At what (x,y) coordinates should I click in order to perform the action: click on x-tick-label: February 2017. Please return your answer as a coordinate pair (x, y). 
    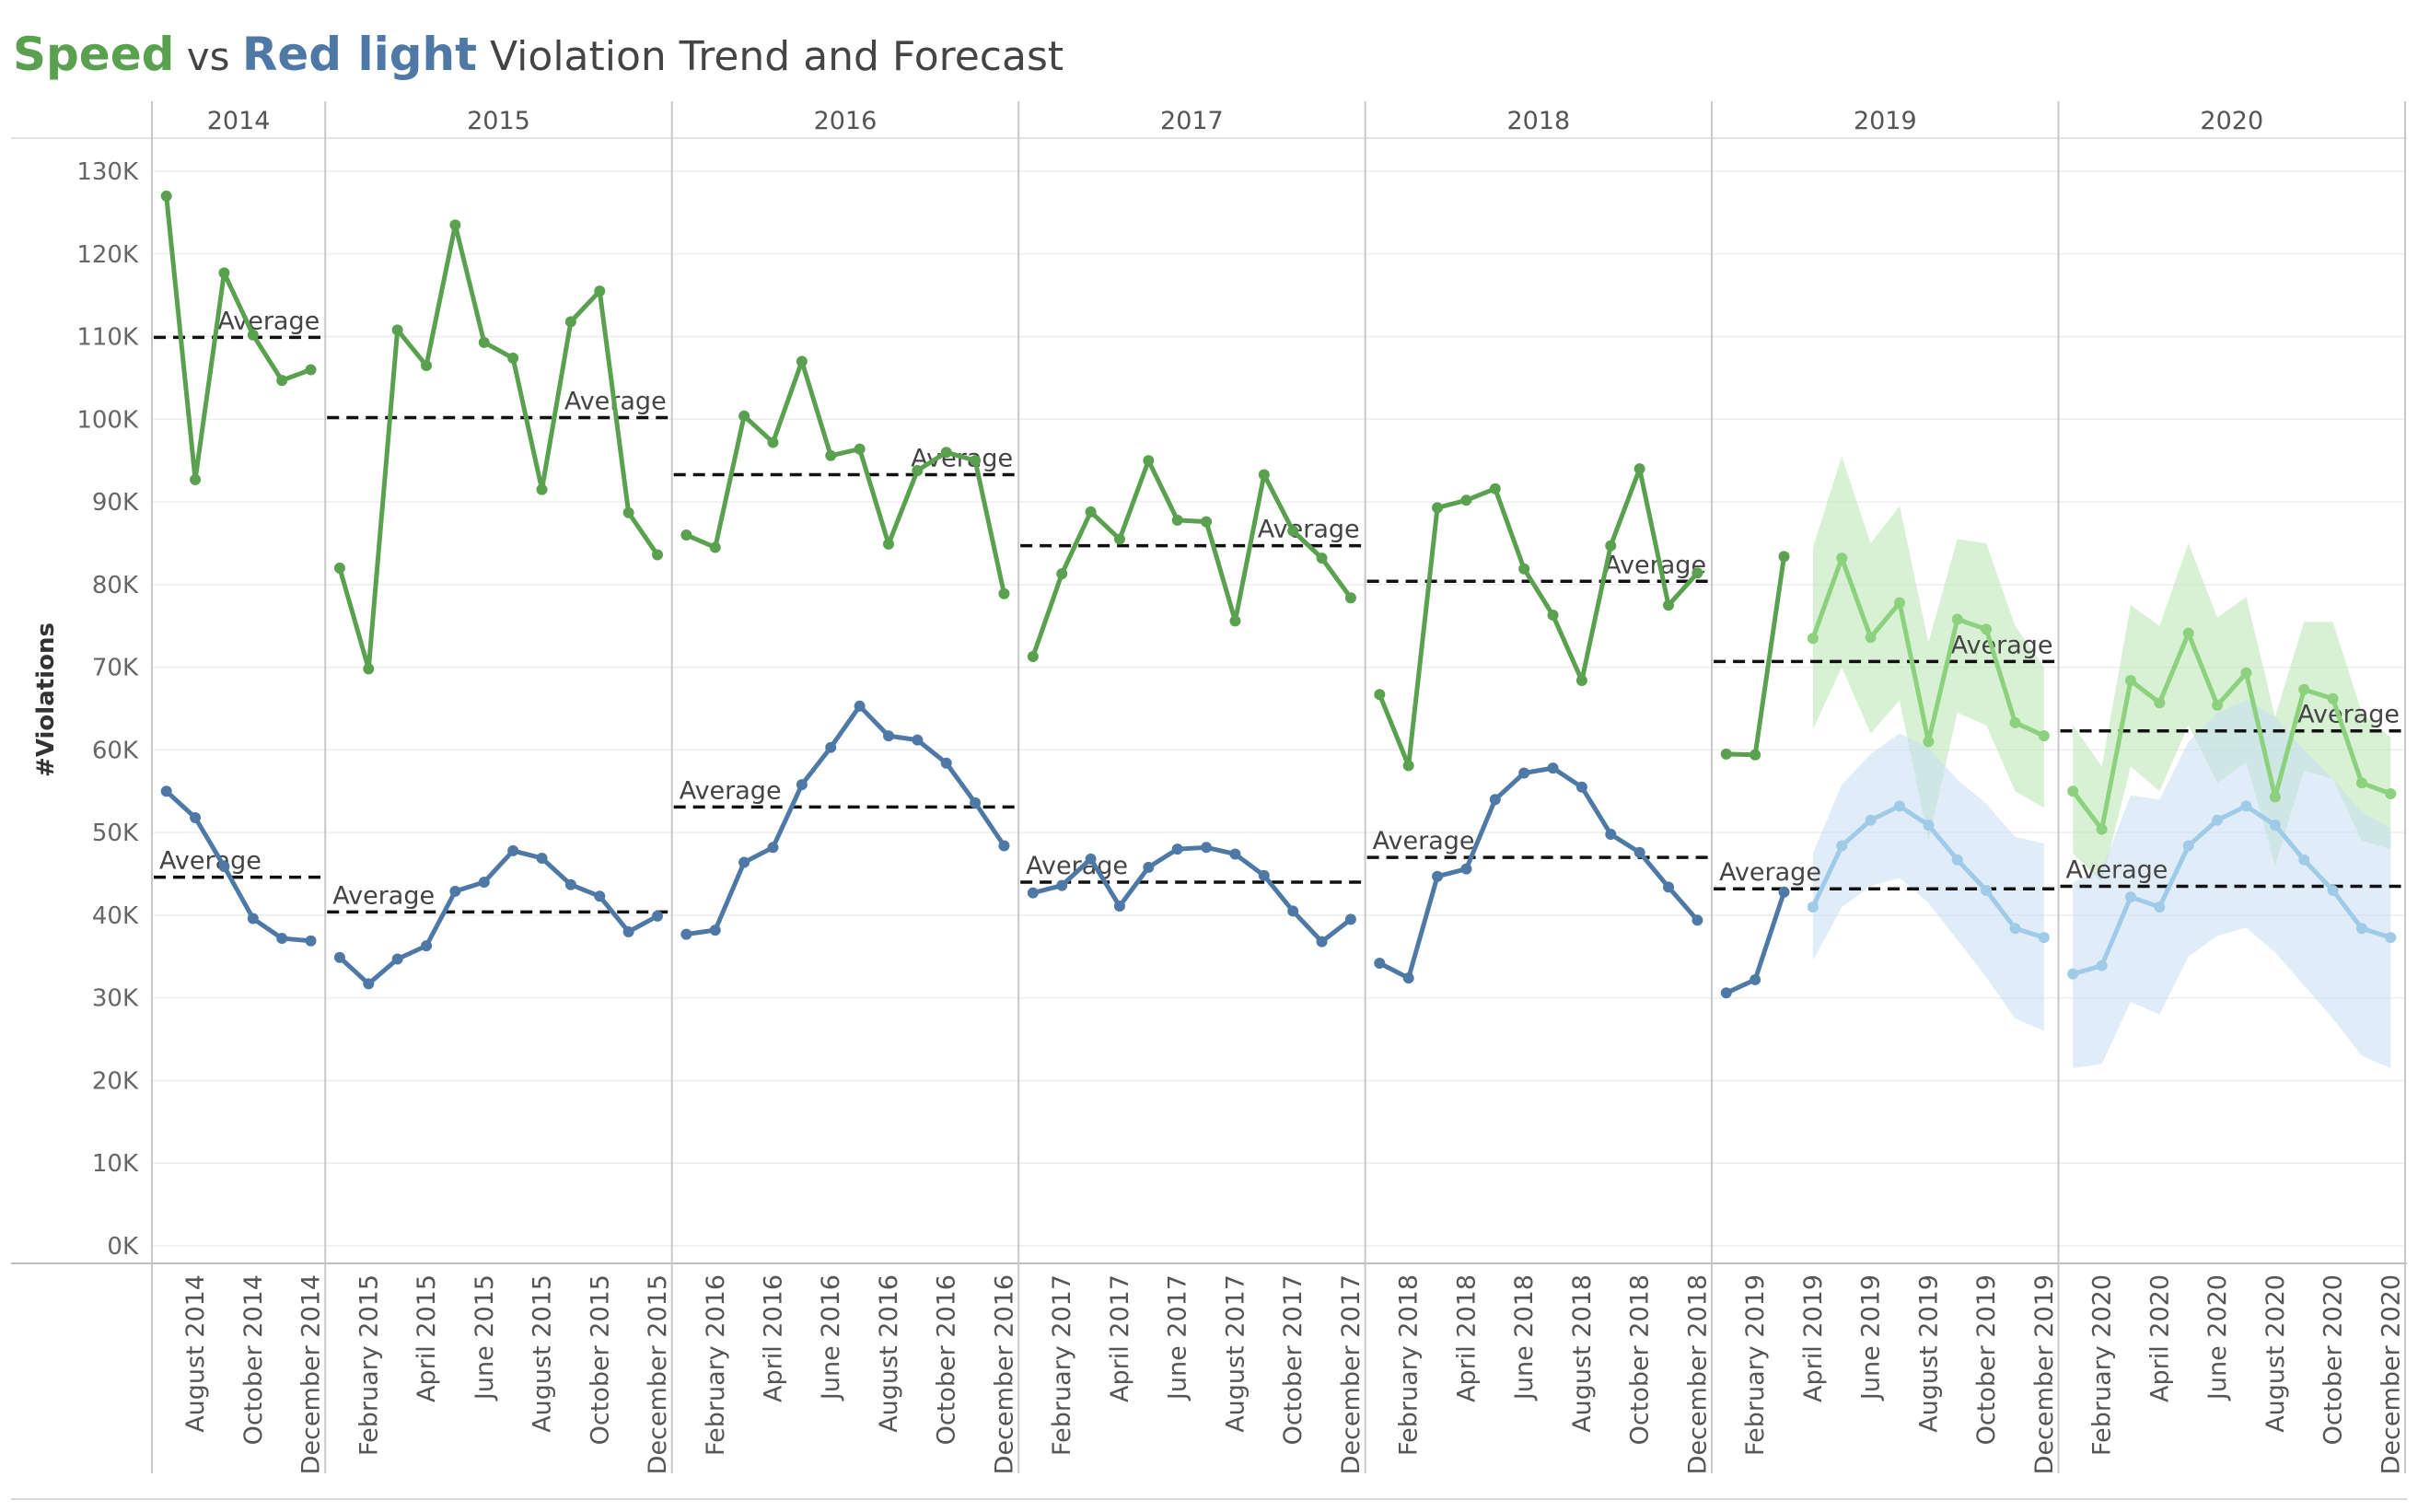
    Looking at the image, I should click on (1062, 1365).